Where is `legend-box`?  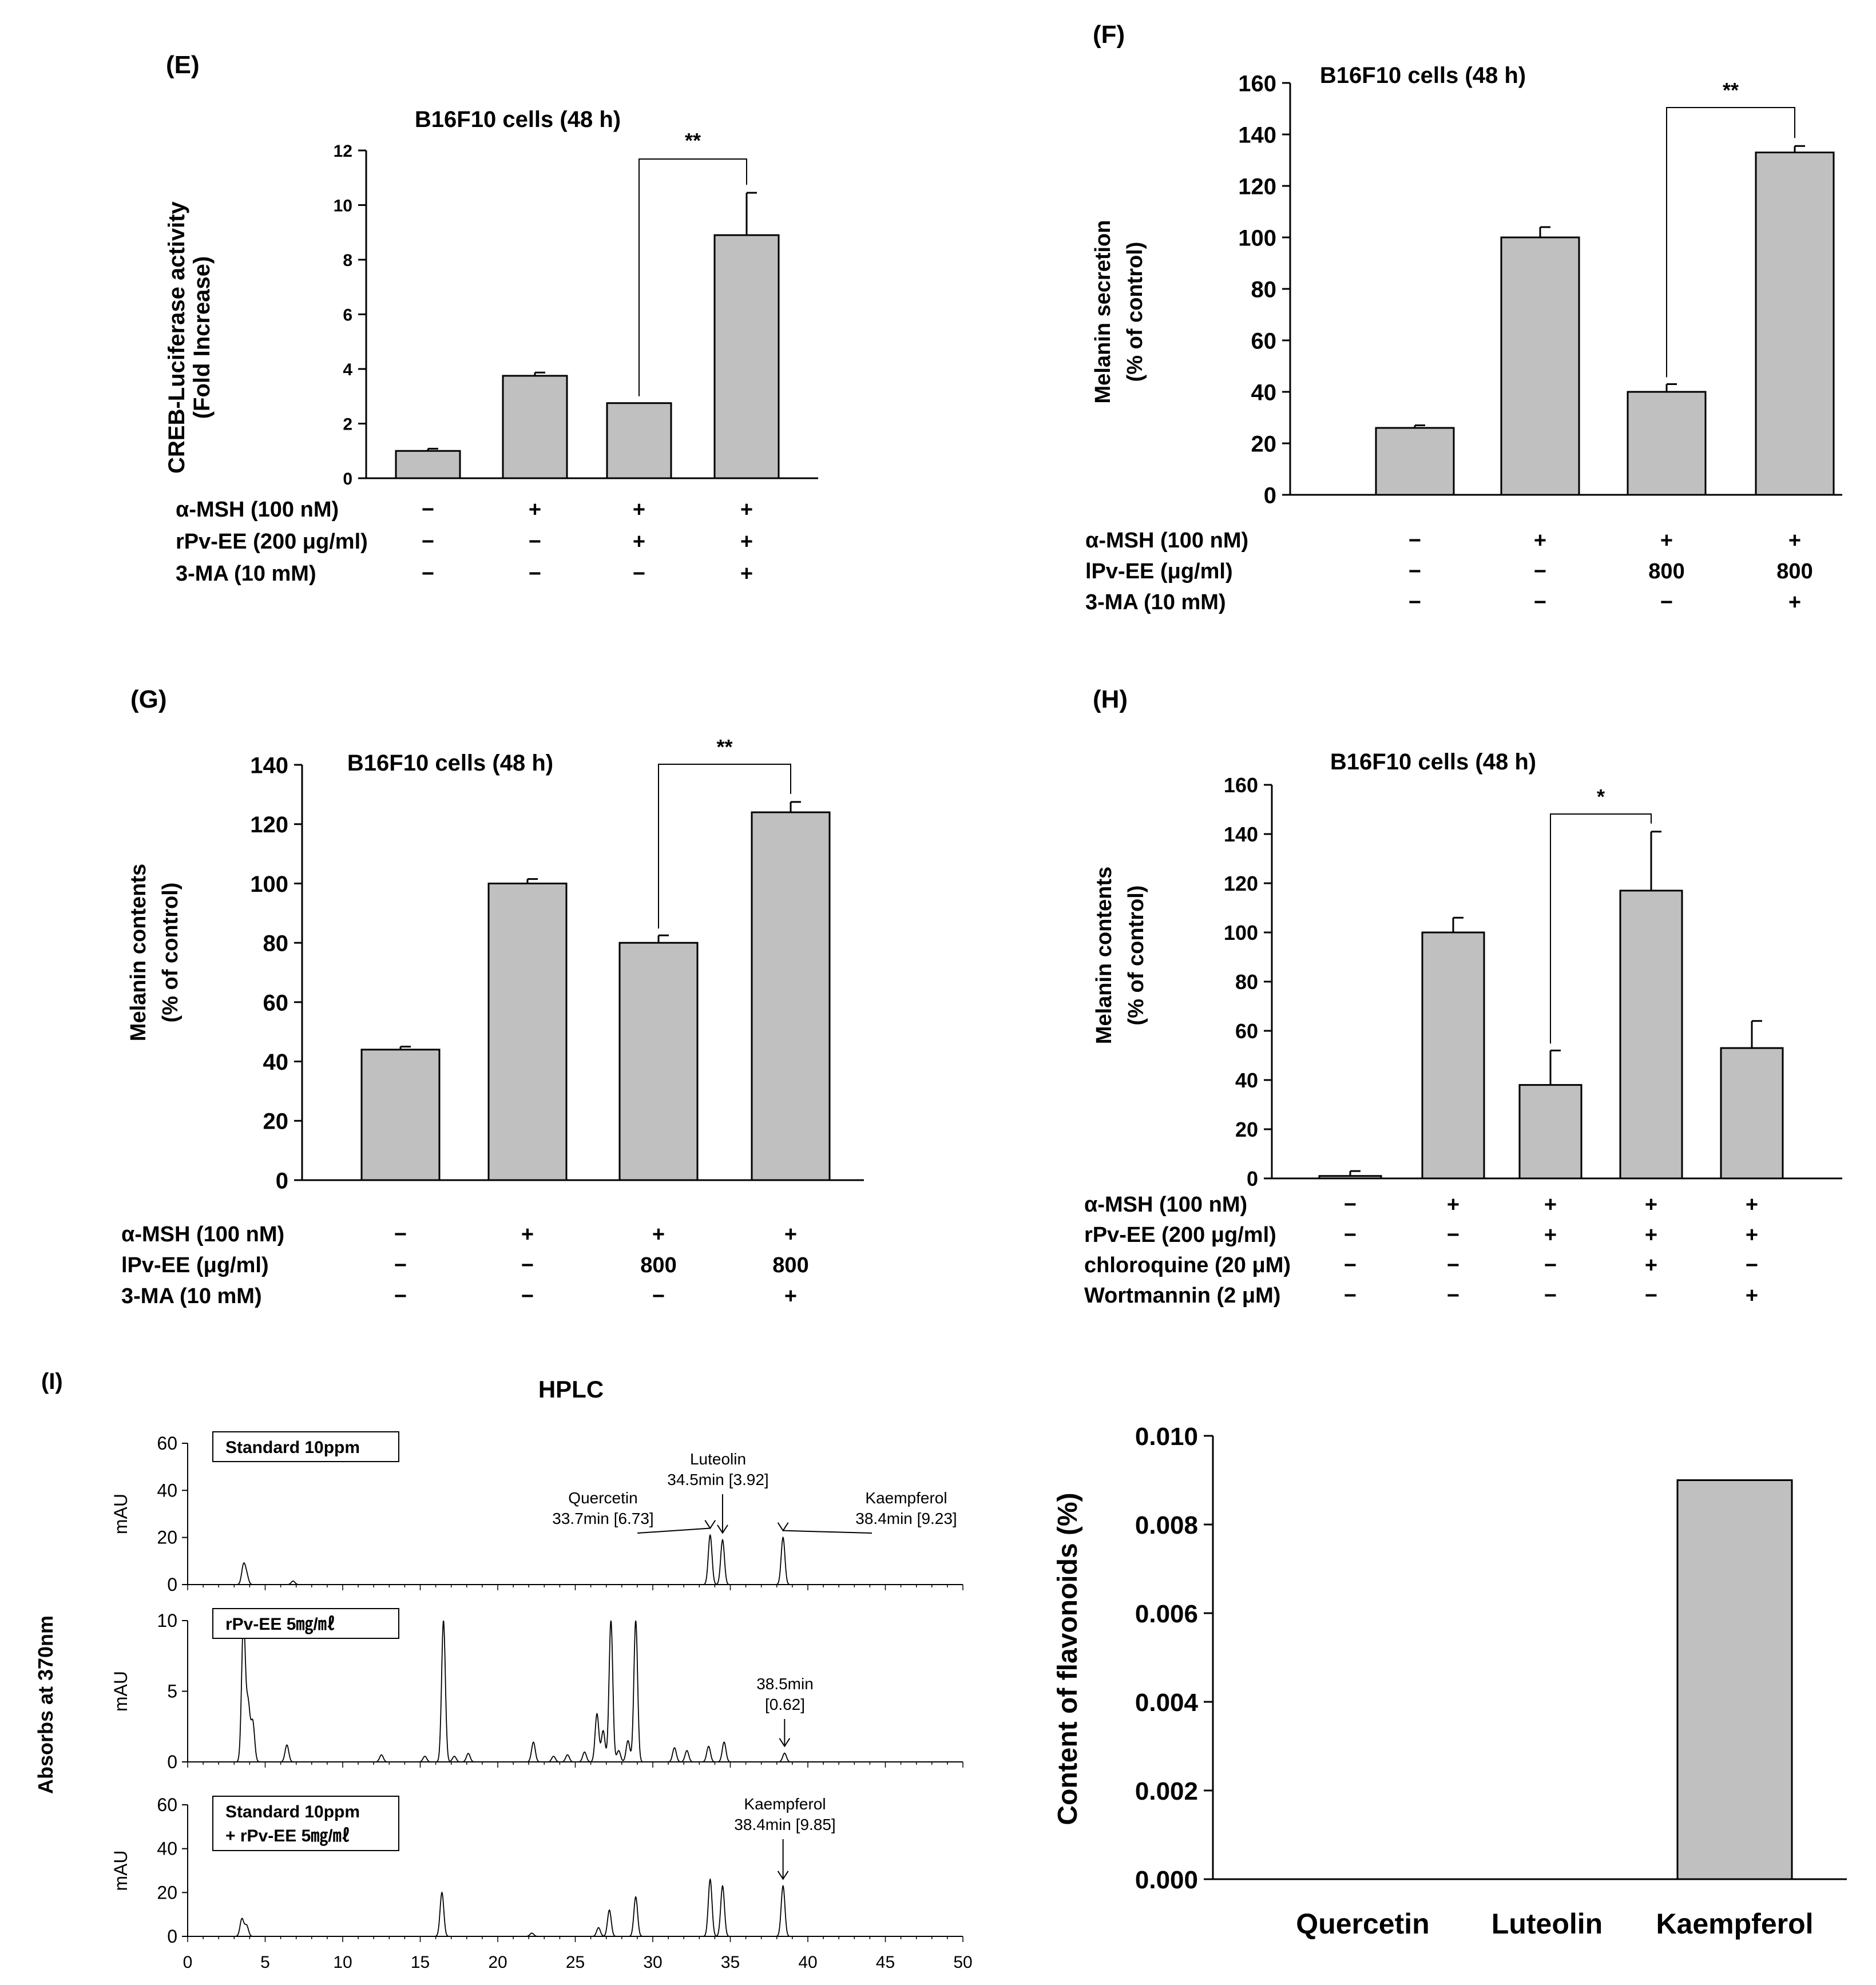 legend-box is located at coordinates (306, 1447).